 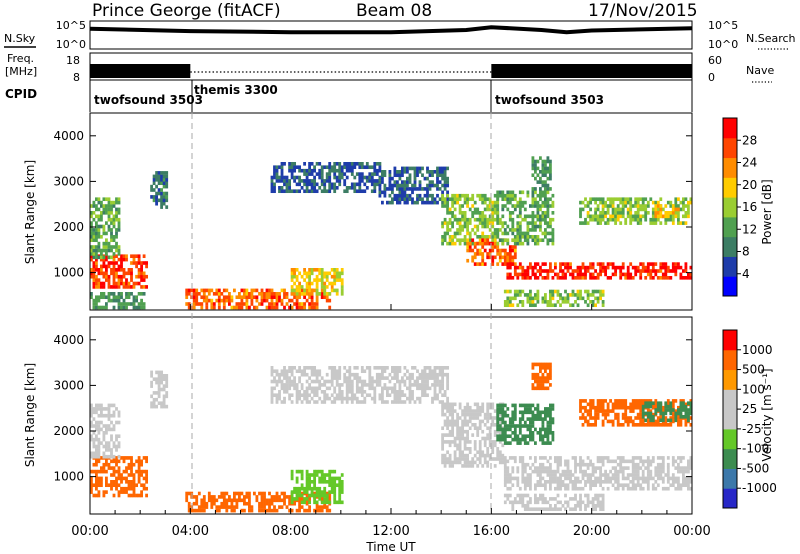 What do you see at coordinates (71, 25) in the screenshot?
I see `noise-left-tick-top: 10^5` at bounding box center [71, 25].